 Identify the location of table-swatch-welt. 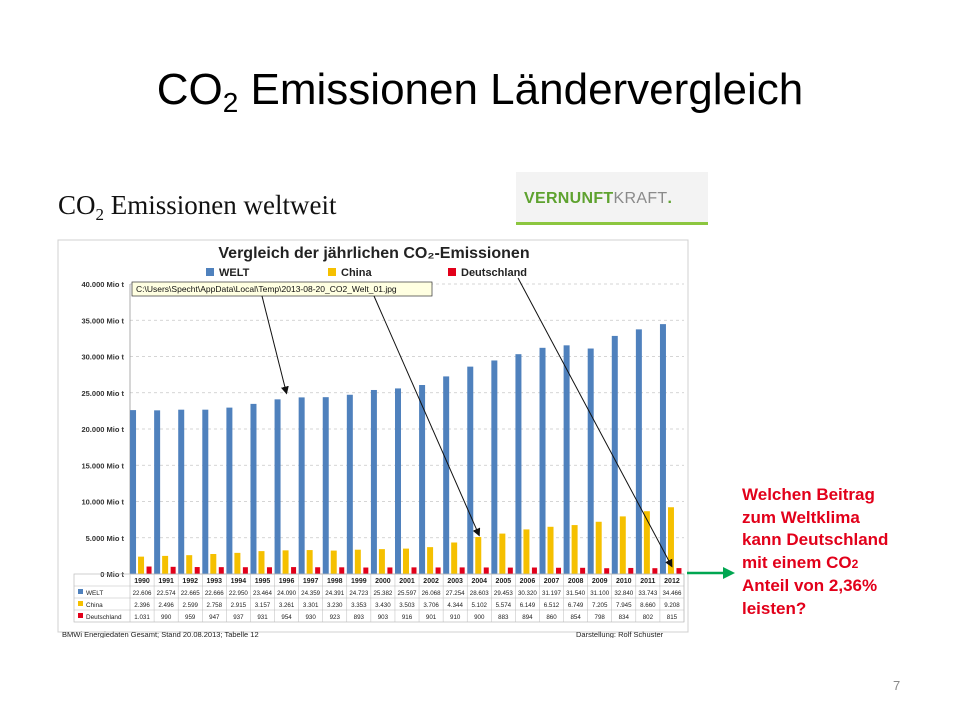
(80, 591).